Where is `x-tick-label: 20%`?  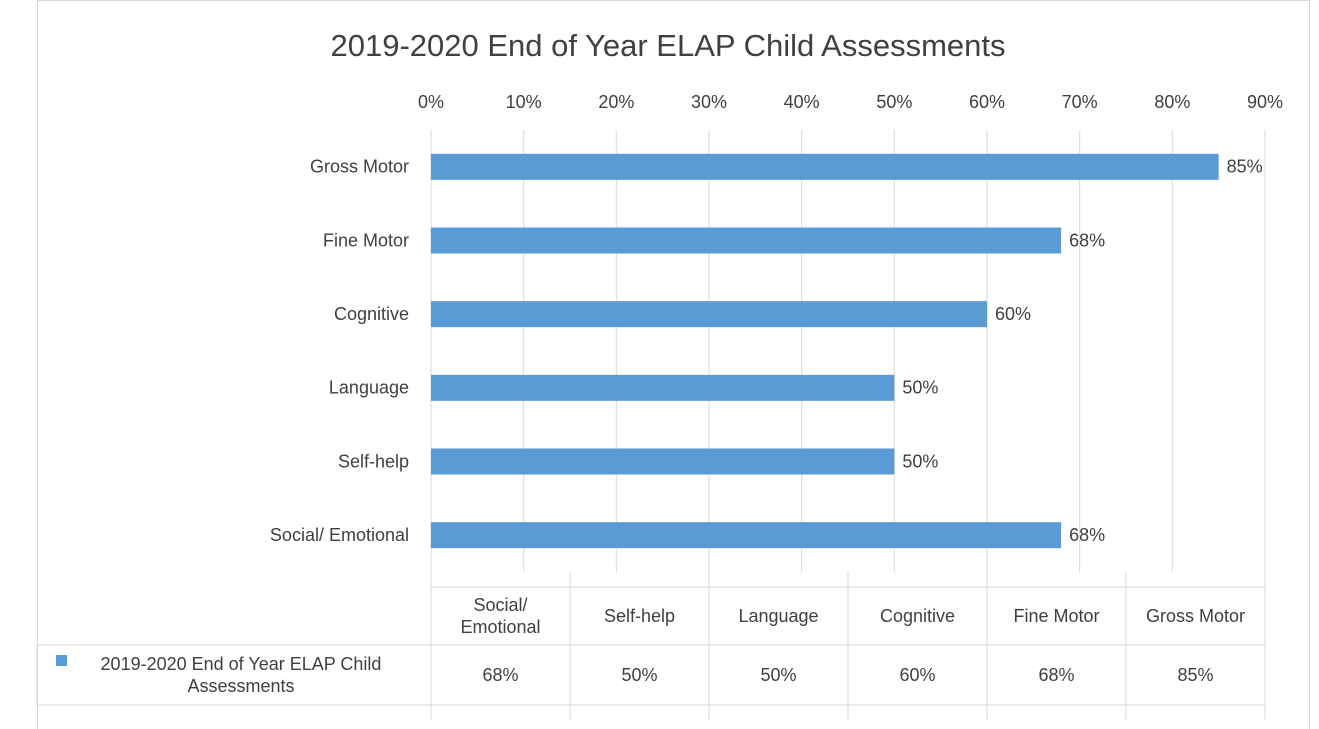 x-tick-label: 20% is located at coordinates (616, 102).